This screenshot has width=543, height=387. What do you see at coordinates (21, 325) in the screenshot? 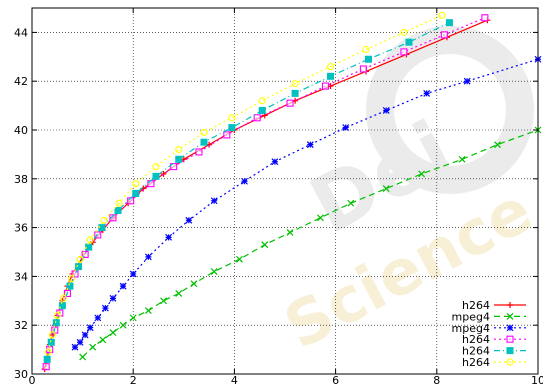
I see `y-tick-label: 32` at bounding box center [21, 325].